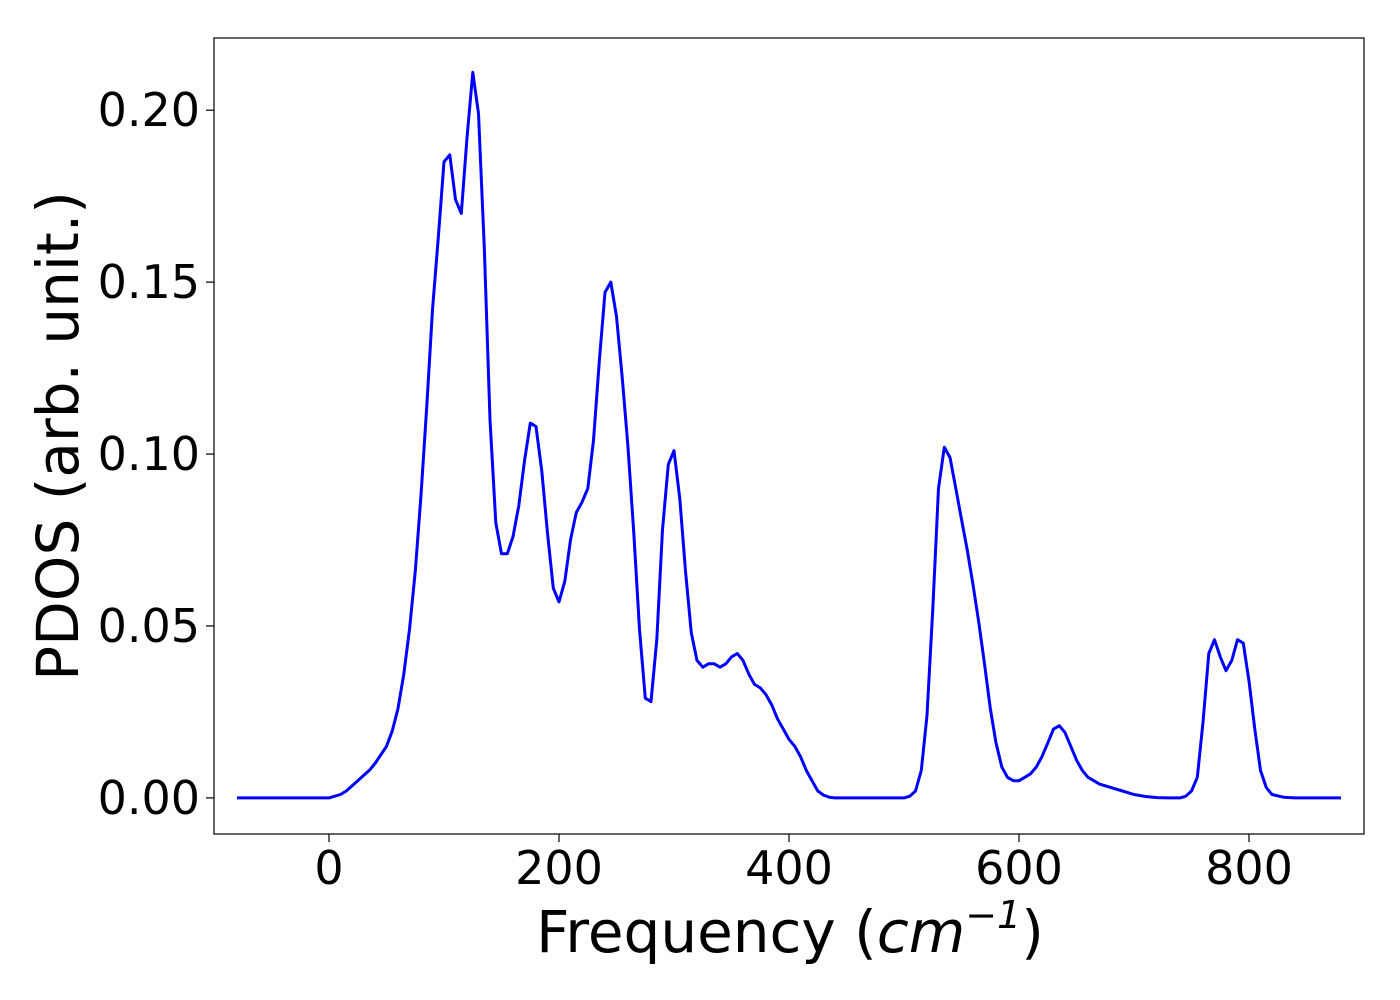 The image size is (1400, 1000). I want to click on x-tick-label: 400, so click(789, 868).